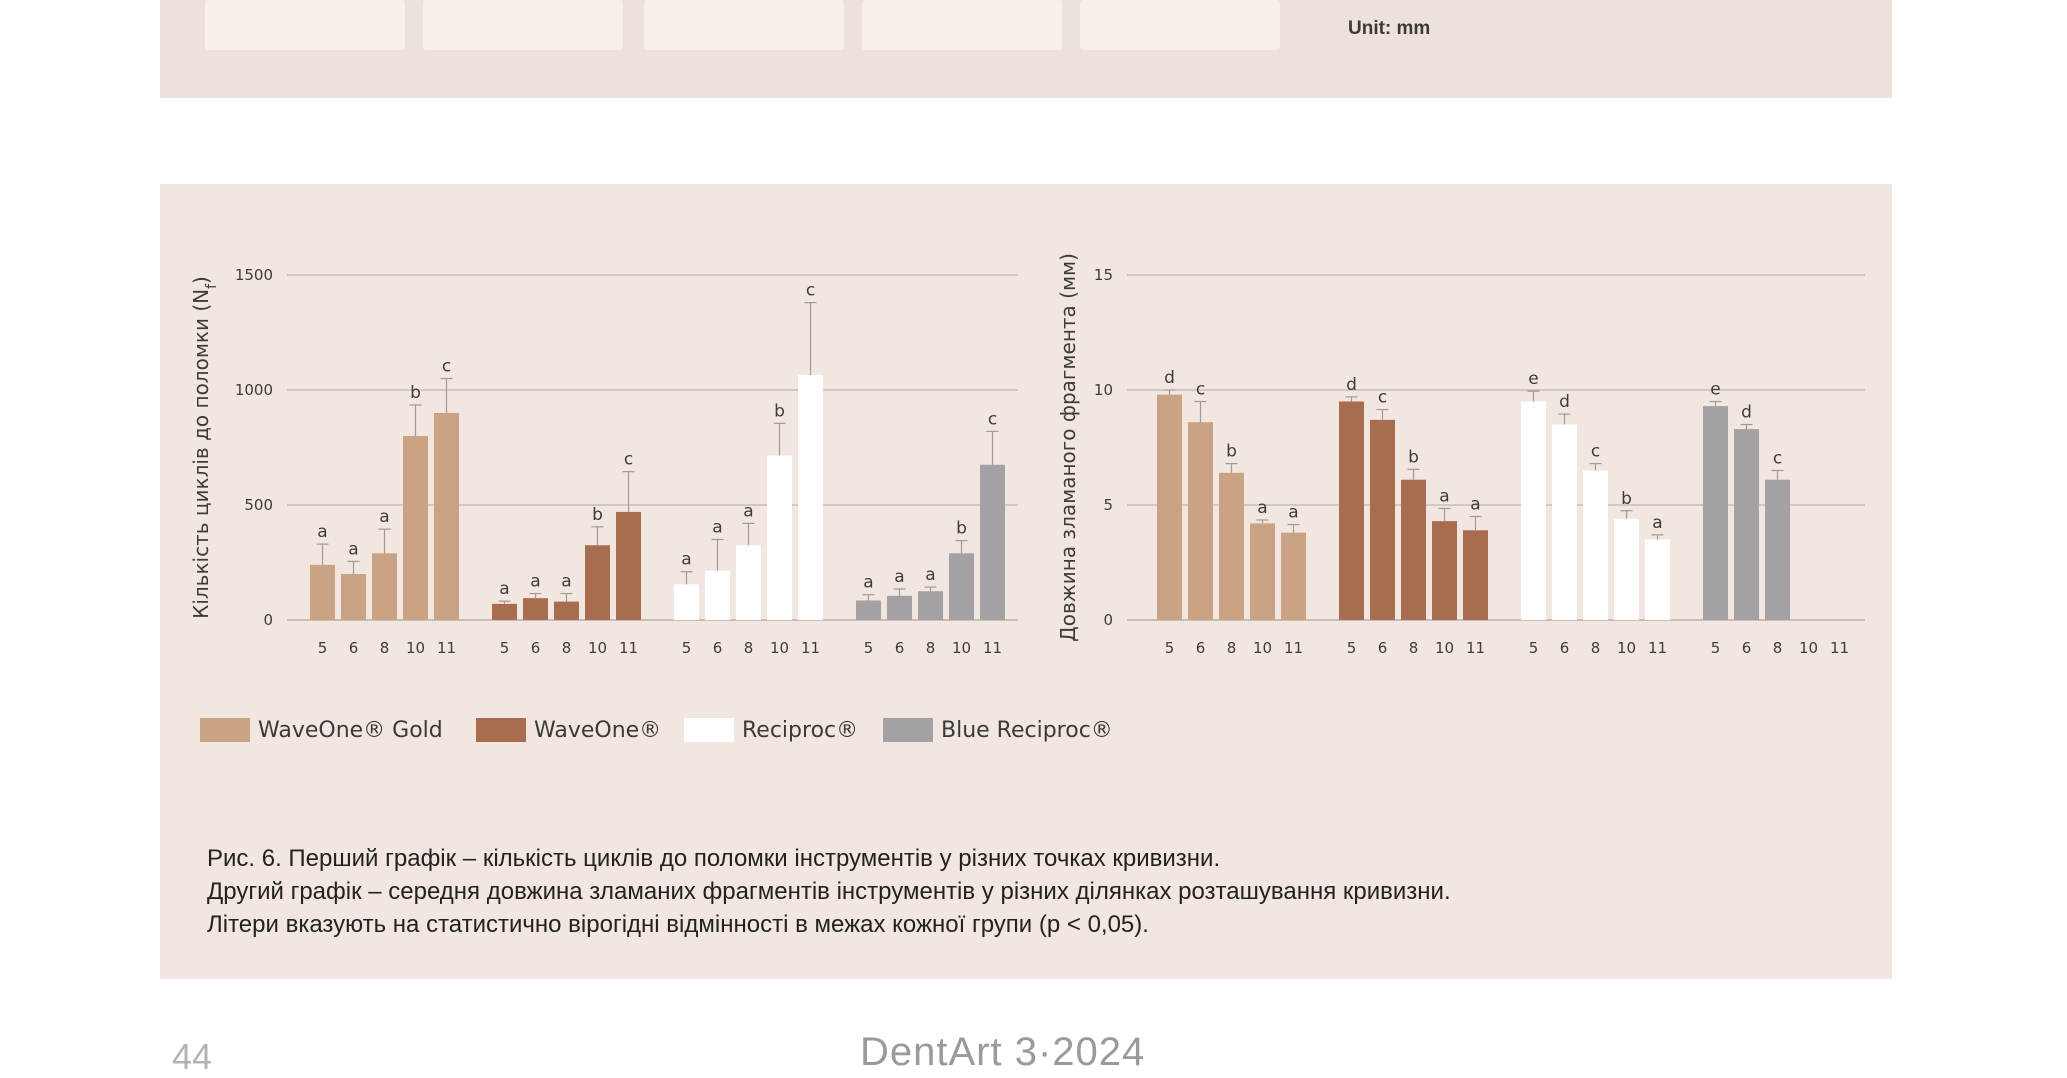  Describe the element at coordinates (1068, 447) in the screenshot. I see `y-axis-title: Довжина зламаного фрагмента (мм)` at that location.